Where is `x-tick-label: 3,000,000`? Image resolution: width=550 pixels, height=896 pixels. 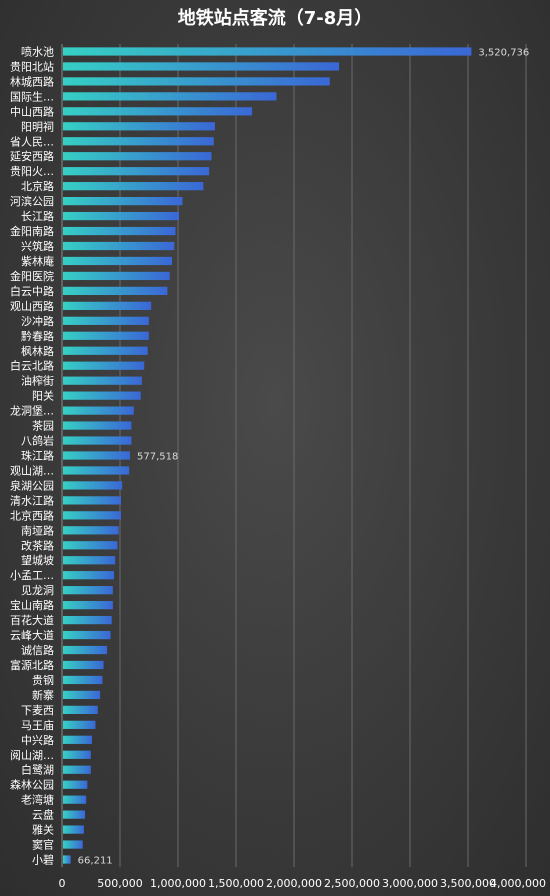 x-tick-label: 3,000,000 is located at coordinates (410, 883).